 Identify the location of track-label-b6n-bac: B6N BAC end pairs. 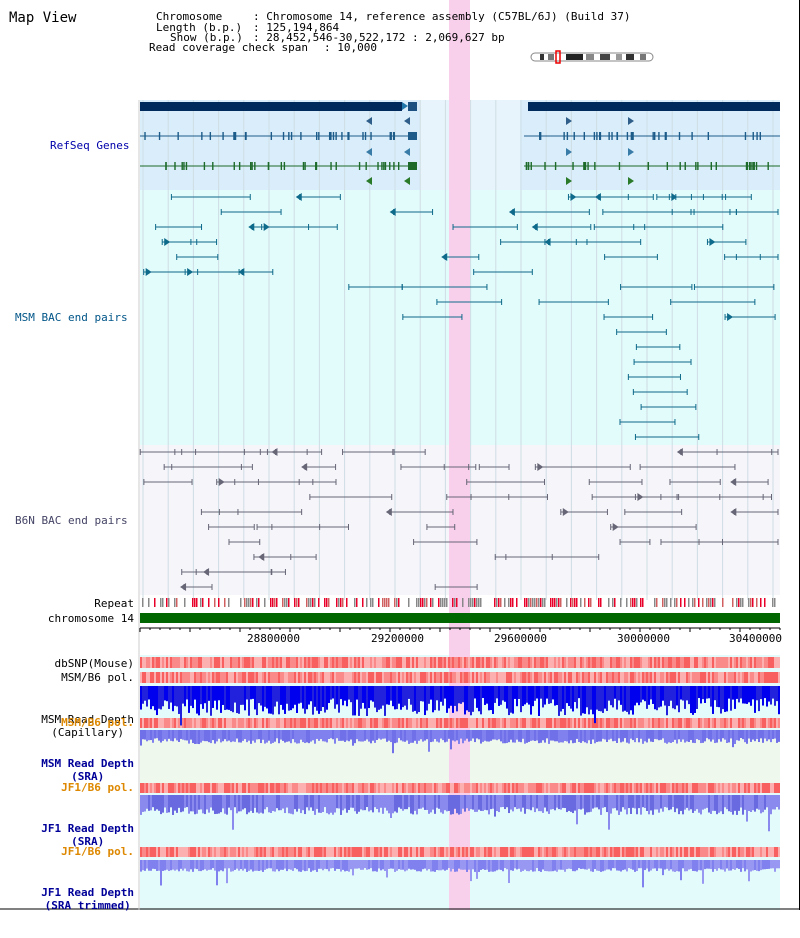
(71, 520).